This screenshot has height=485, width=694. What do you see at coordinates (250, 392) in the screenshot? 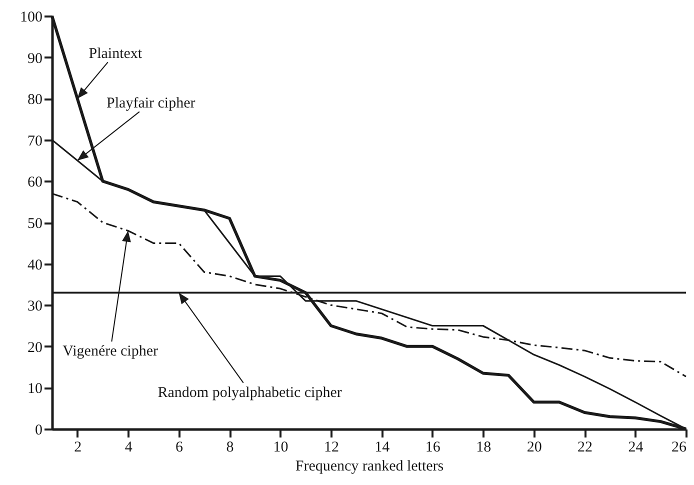
I see `annotation: Random polyalphabetic cipher` at bounding box center [250, 392].